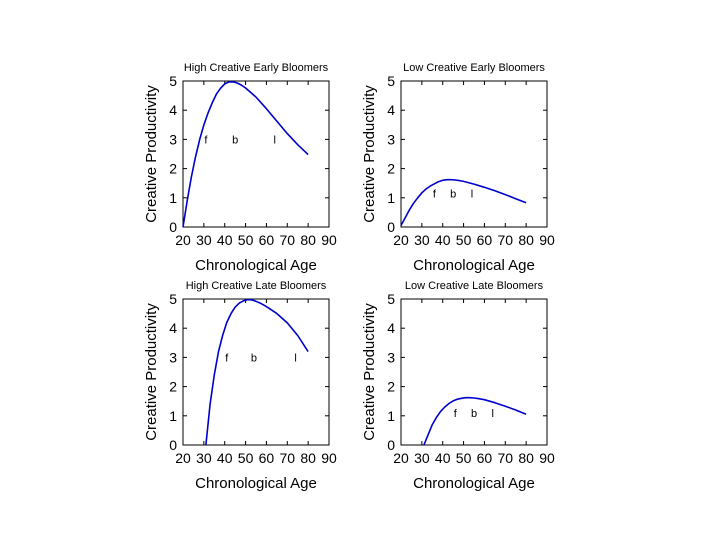 The height and width of the screenshot is (545, 726). I want to click on panel-title: Low Creative Early Bloomers, so click(474, 68).